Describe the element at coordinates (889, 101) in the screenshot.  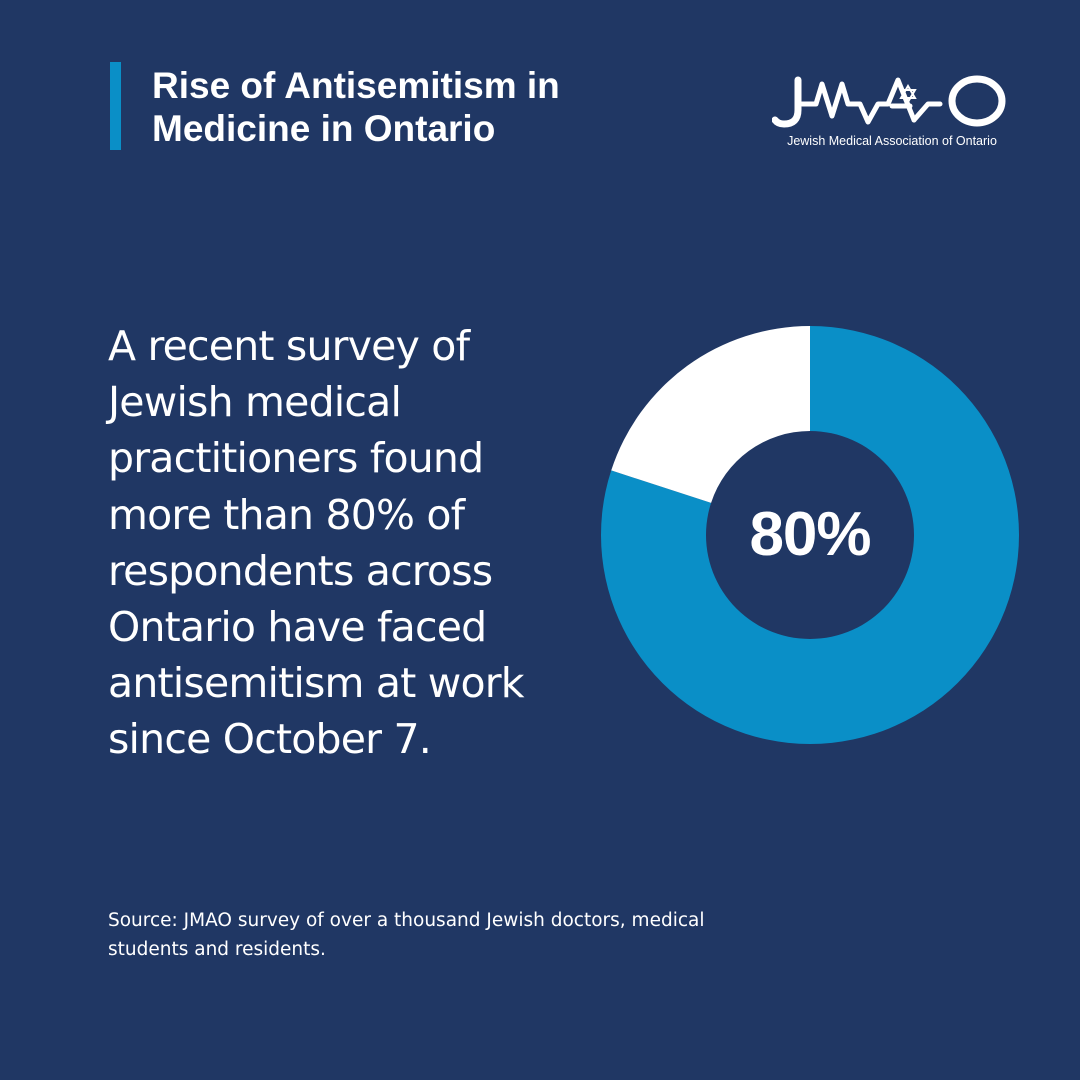
I see `ekg-heartbeat-star-of-david-logo-icon` at that location.